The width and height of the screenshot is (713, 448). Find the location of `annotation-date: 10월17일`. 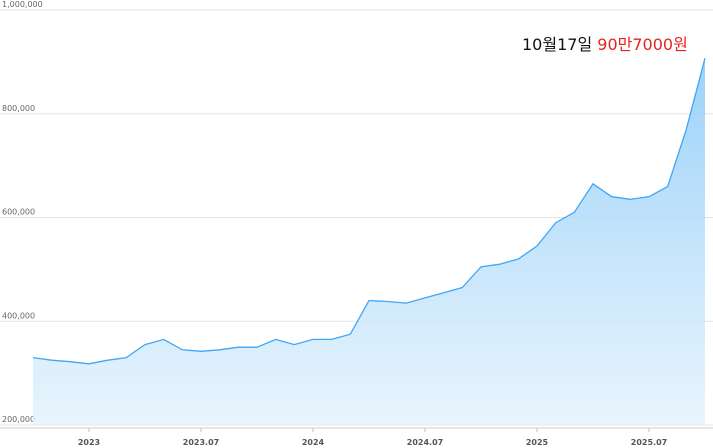

annotation-date: 10월17일 is located at coordinates (557, 44).